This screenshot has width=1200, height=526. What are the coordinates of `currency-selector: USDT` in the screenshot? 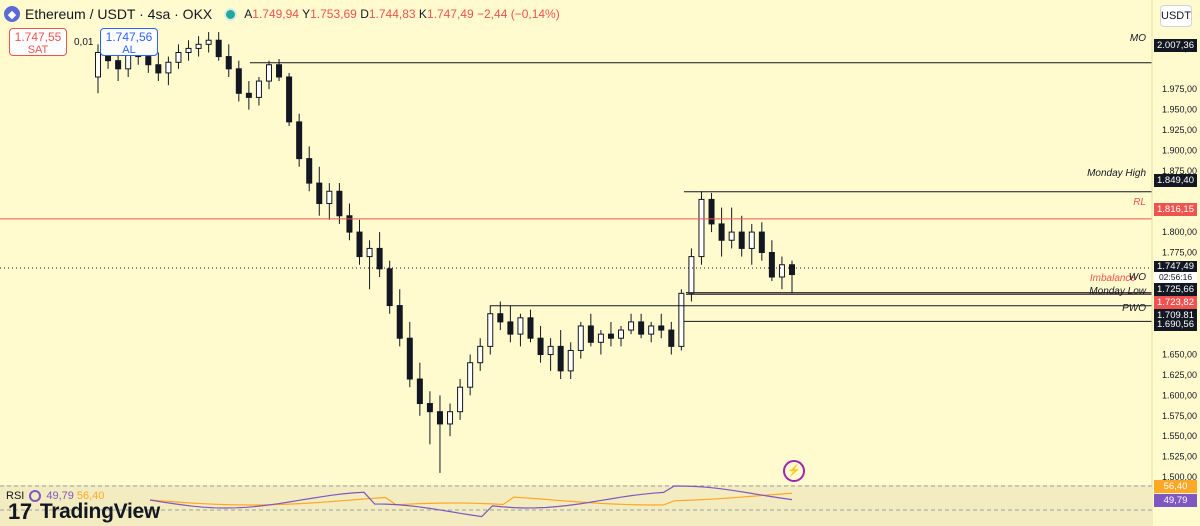 It's located at (1176, 16).